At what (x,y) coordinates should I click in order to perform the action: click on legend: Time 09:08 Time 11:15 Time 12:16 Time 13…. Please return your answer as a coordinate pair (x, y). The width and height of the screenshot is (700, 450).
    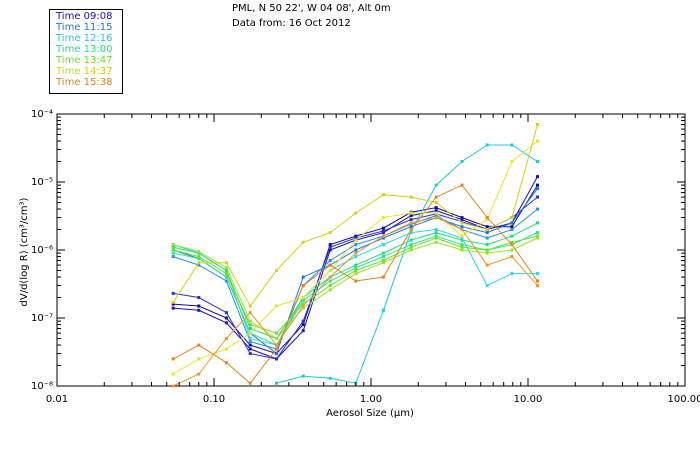
    Looking at the image, I should click on (86, 51).